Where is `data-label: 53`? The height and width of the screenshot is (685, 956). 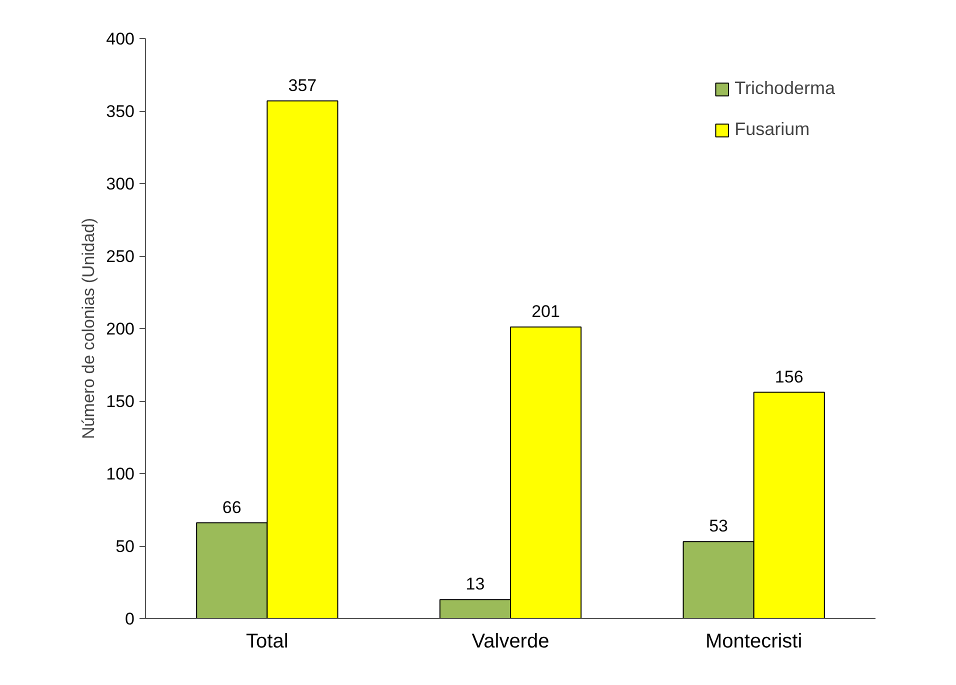 data-label: 53 is located at coordinates (718, 526).